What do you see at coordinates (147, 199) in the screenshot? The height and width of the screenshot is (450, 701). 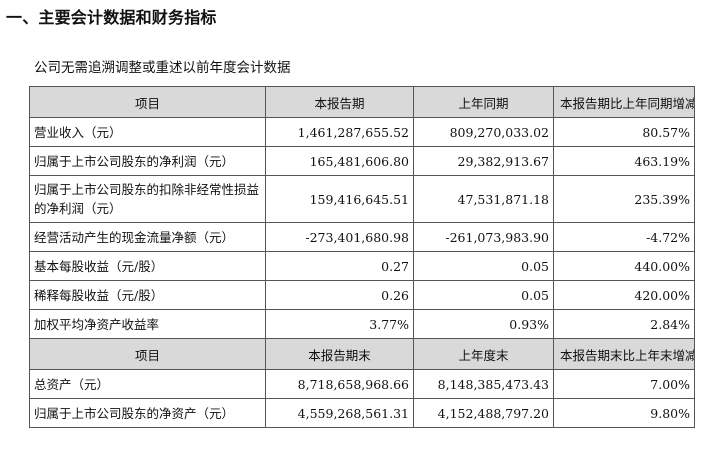 I see `row-label: 归属于上市公司股东的扣除非经常性损益的净利润（元）` at bounding box center [147, 199].